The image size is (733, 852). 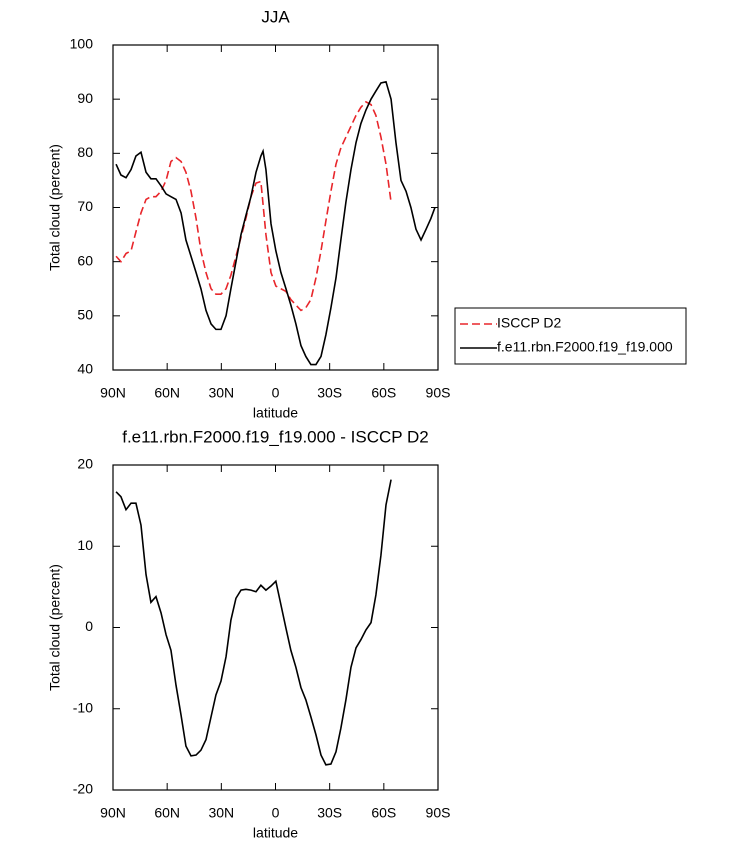 I want to click on y-tick-label: 20, so click(x=85, y=464).